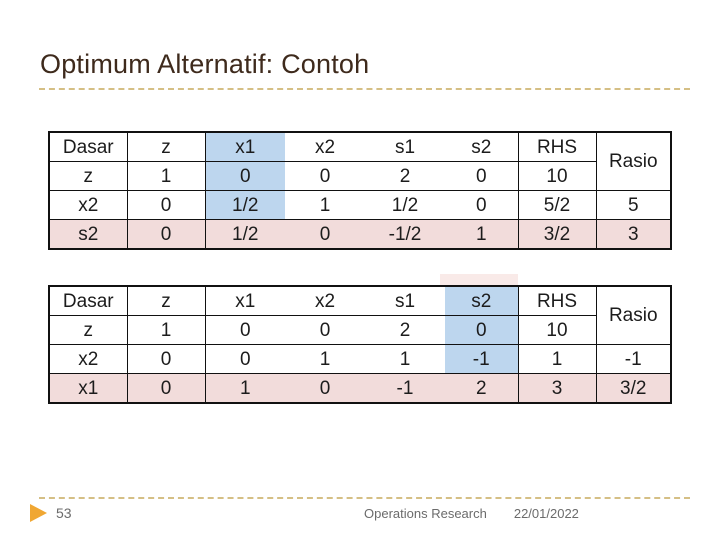 The width and height of the screenshot is (720, 540). Describe the element at coordinates (557, 205) in the screenshot. I see `cell: 5/2` at that location.